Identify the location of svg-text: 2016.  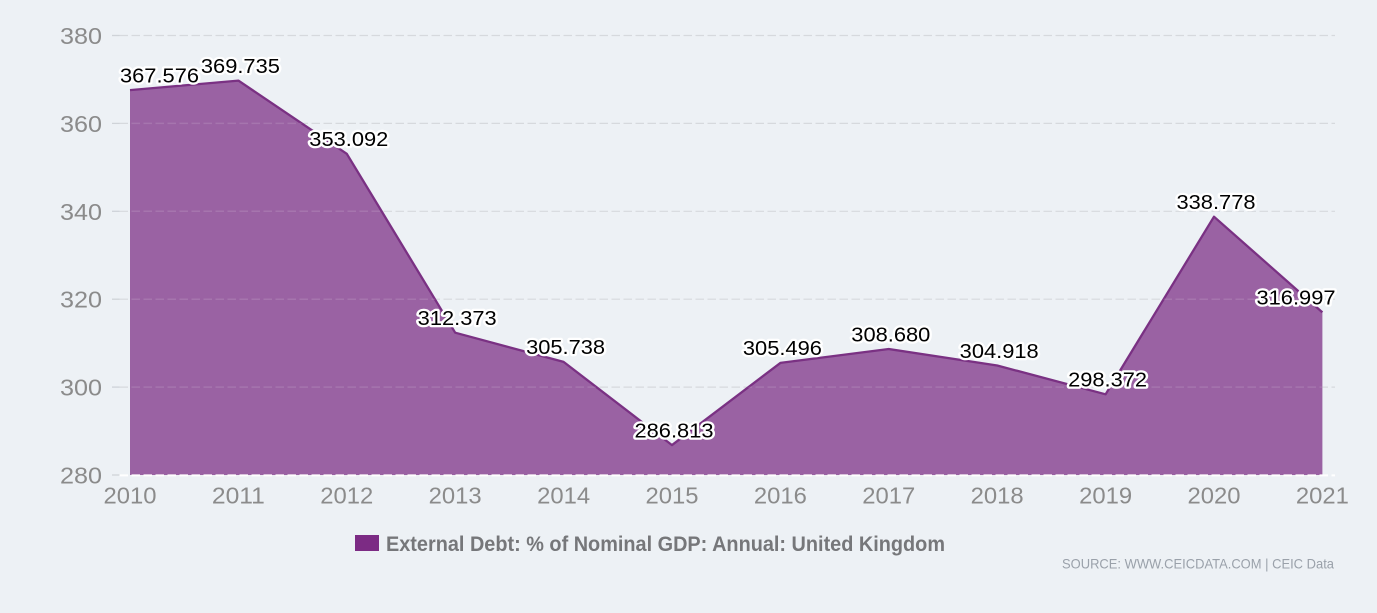
(780, 496).